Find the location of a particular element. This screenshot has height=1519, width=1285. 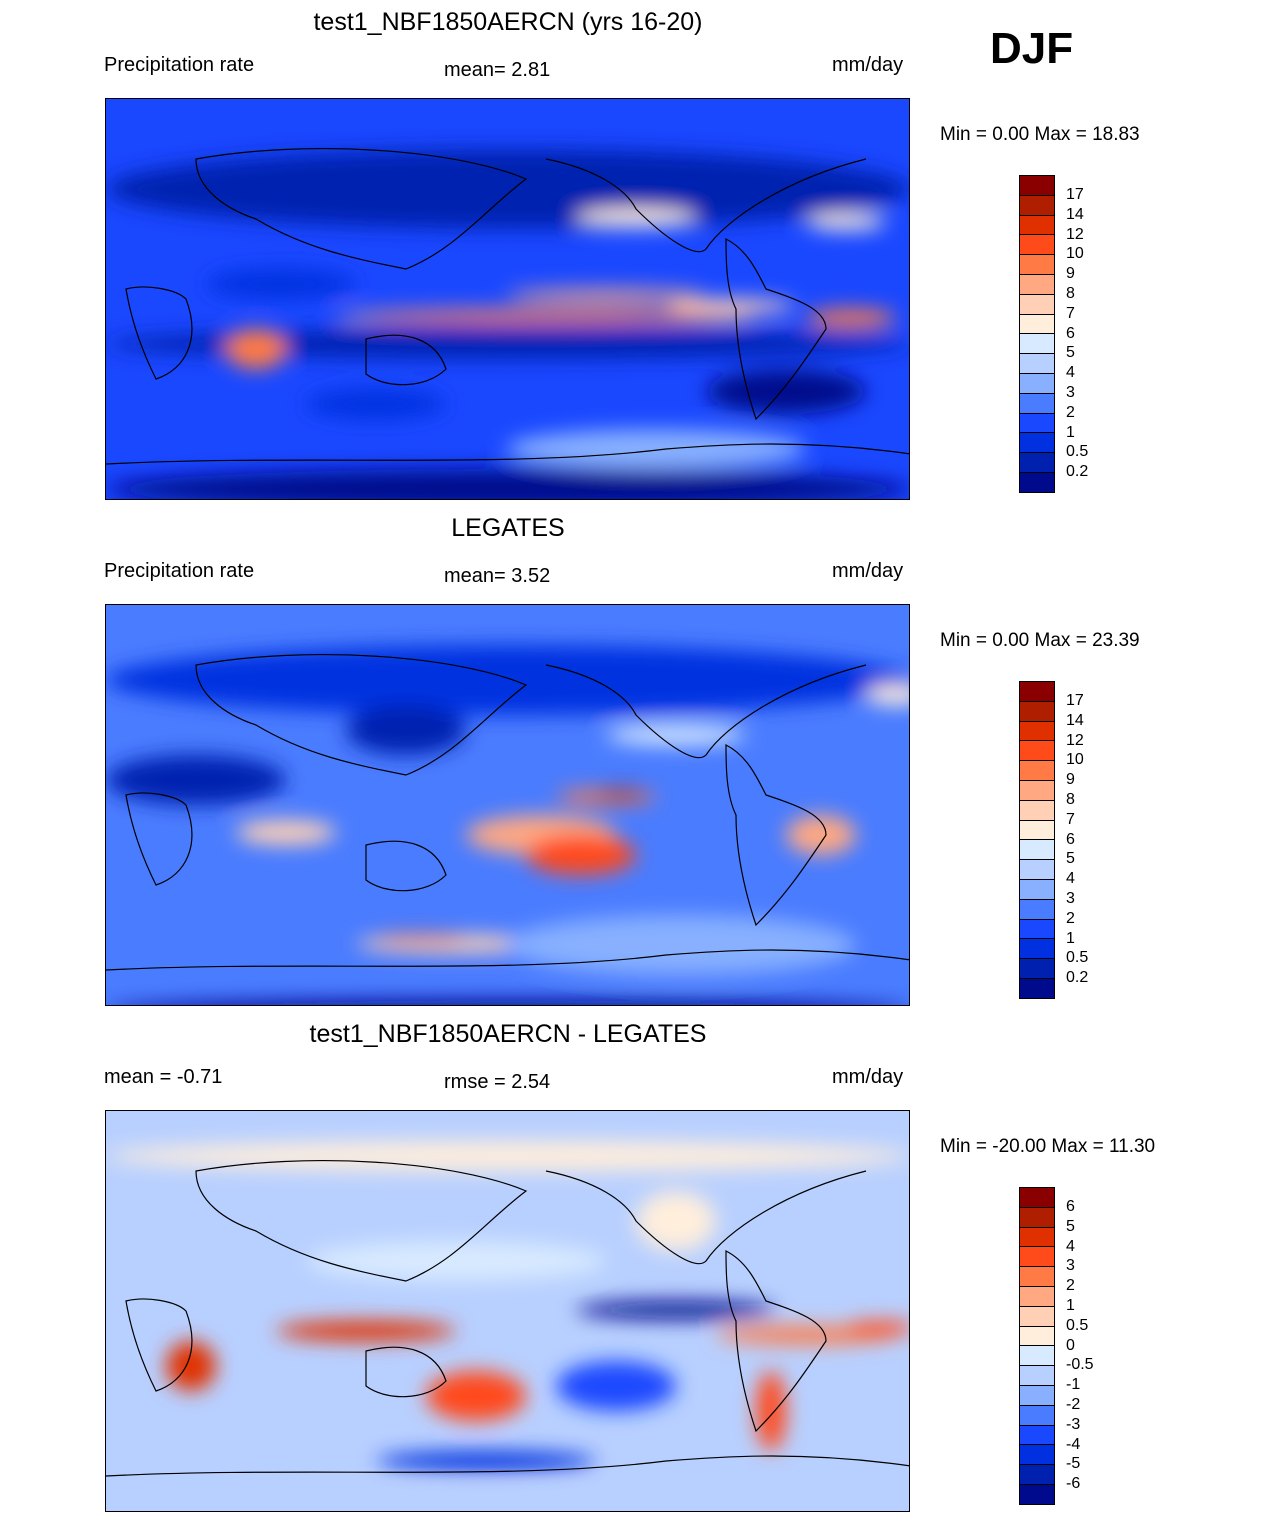

season-label: DJF is located at coordinates (1032, 48).